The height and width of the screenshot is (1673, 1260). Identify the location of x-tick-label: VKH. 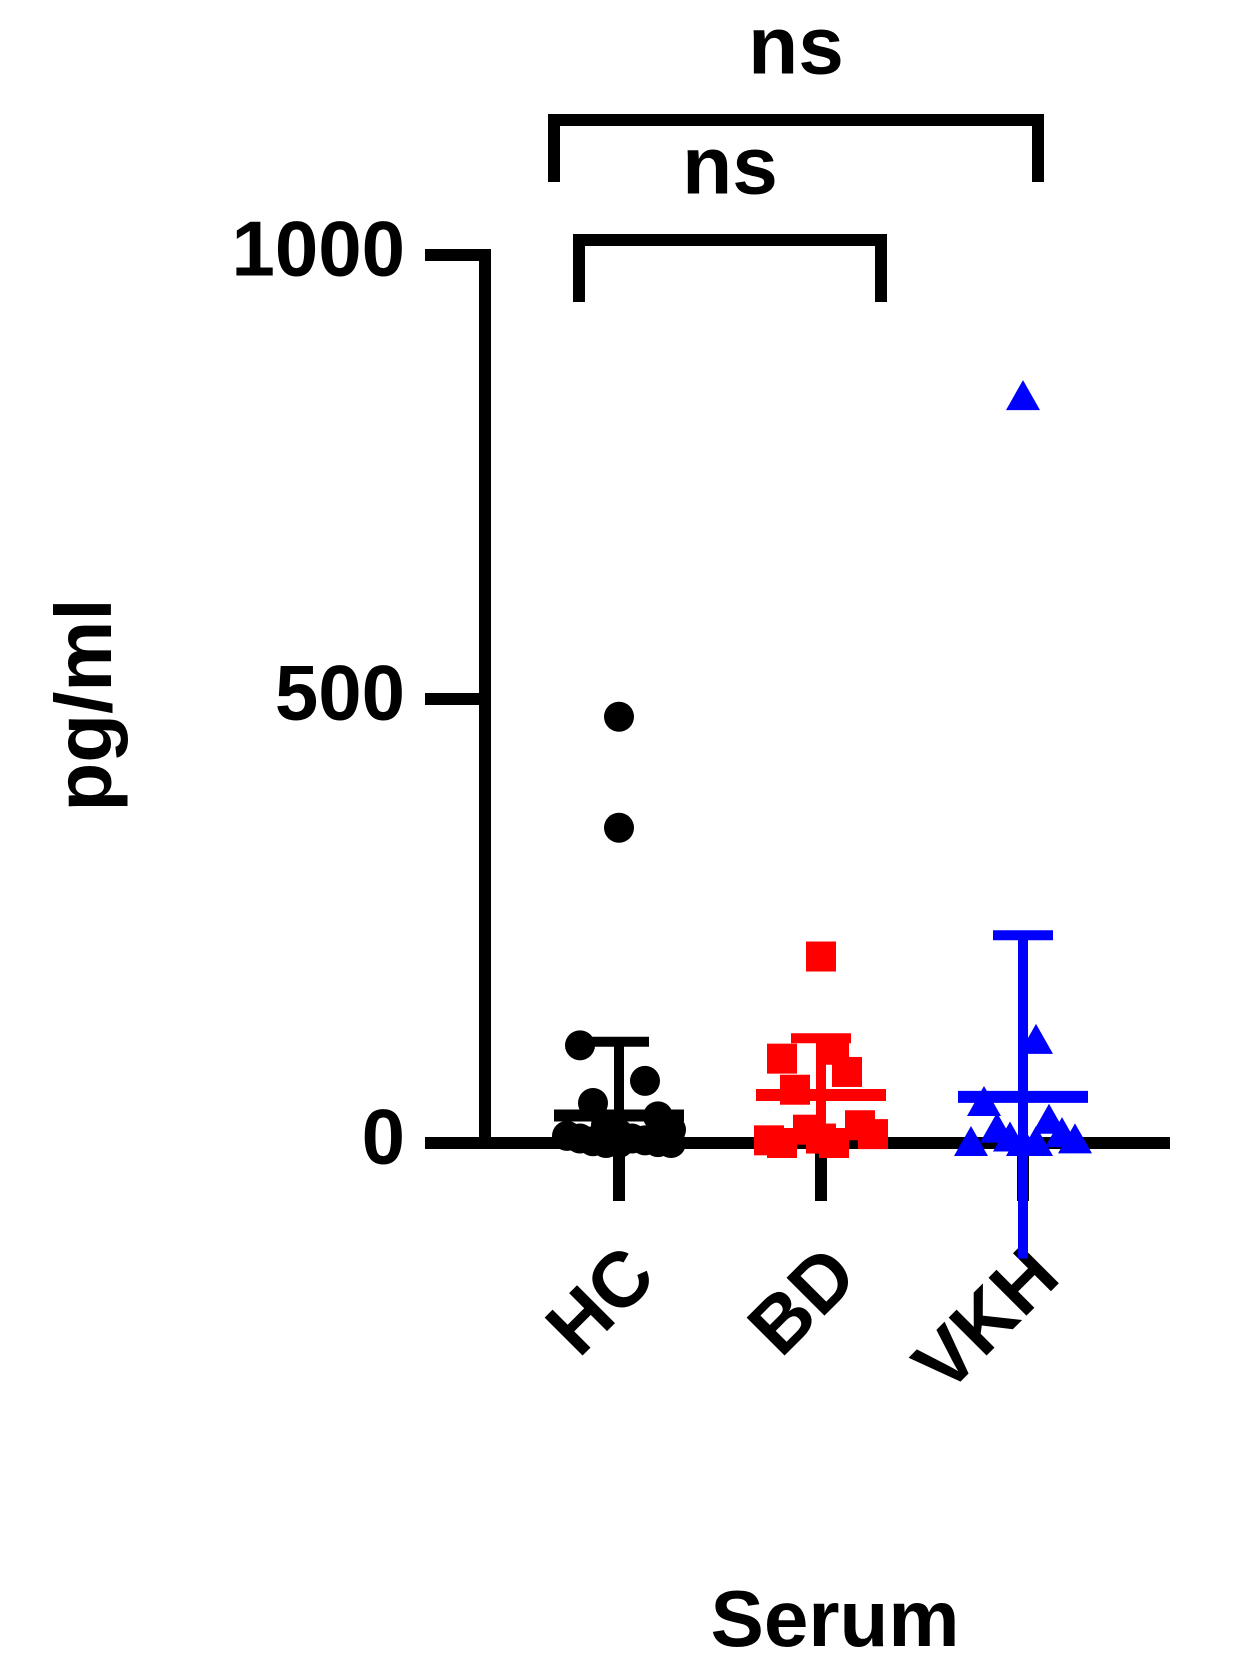
(985, 1318).